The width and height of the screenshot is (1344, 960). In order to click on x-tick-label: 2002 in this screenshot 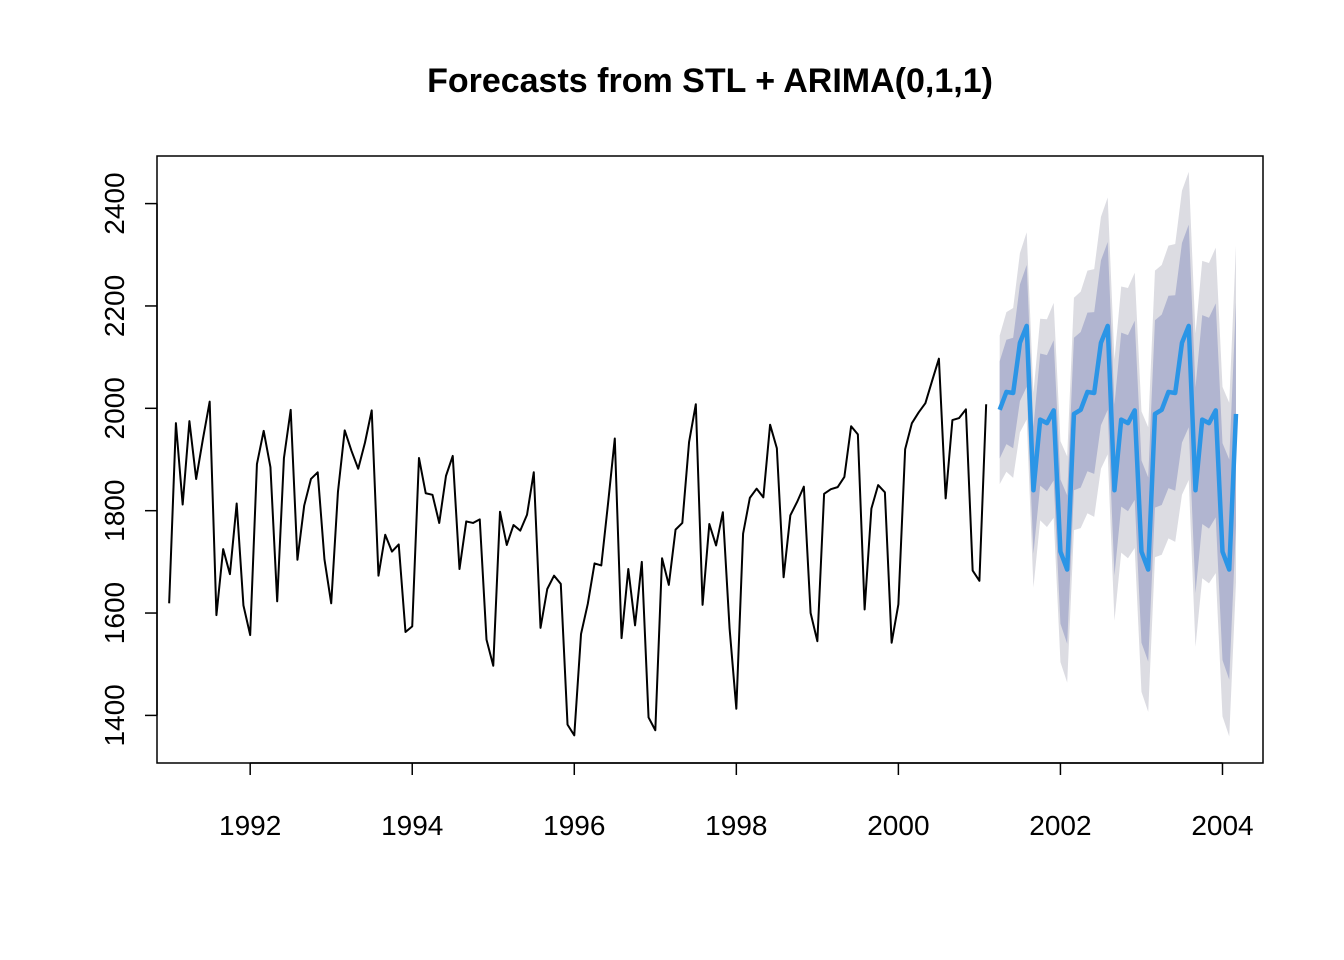, I will do `click(1060, 825)`.